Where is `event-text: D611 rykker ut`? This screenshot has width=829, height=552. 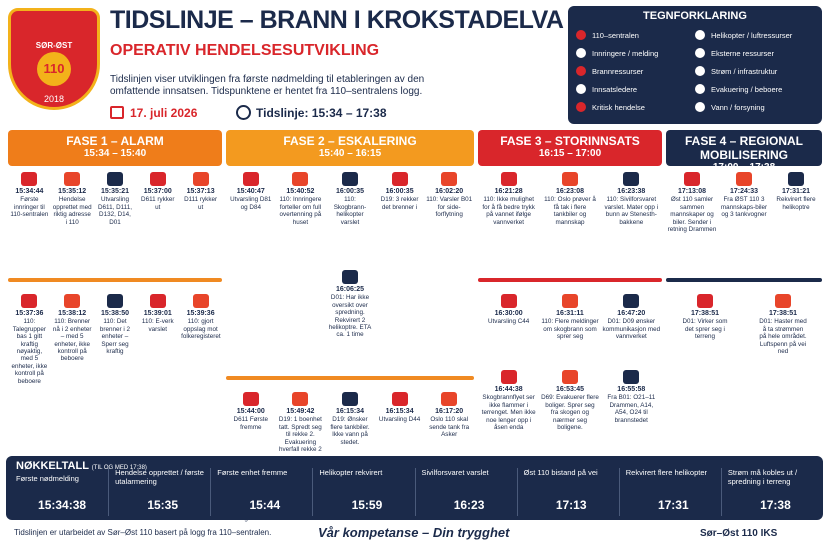
event-text: D611 rykker ut is located at coordinates (158, 203).